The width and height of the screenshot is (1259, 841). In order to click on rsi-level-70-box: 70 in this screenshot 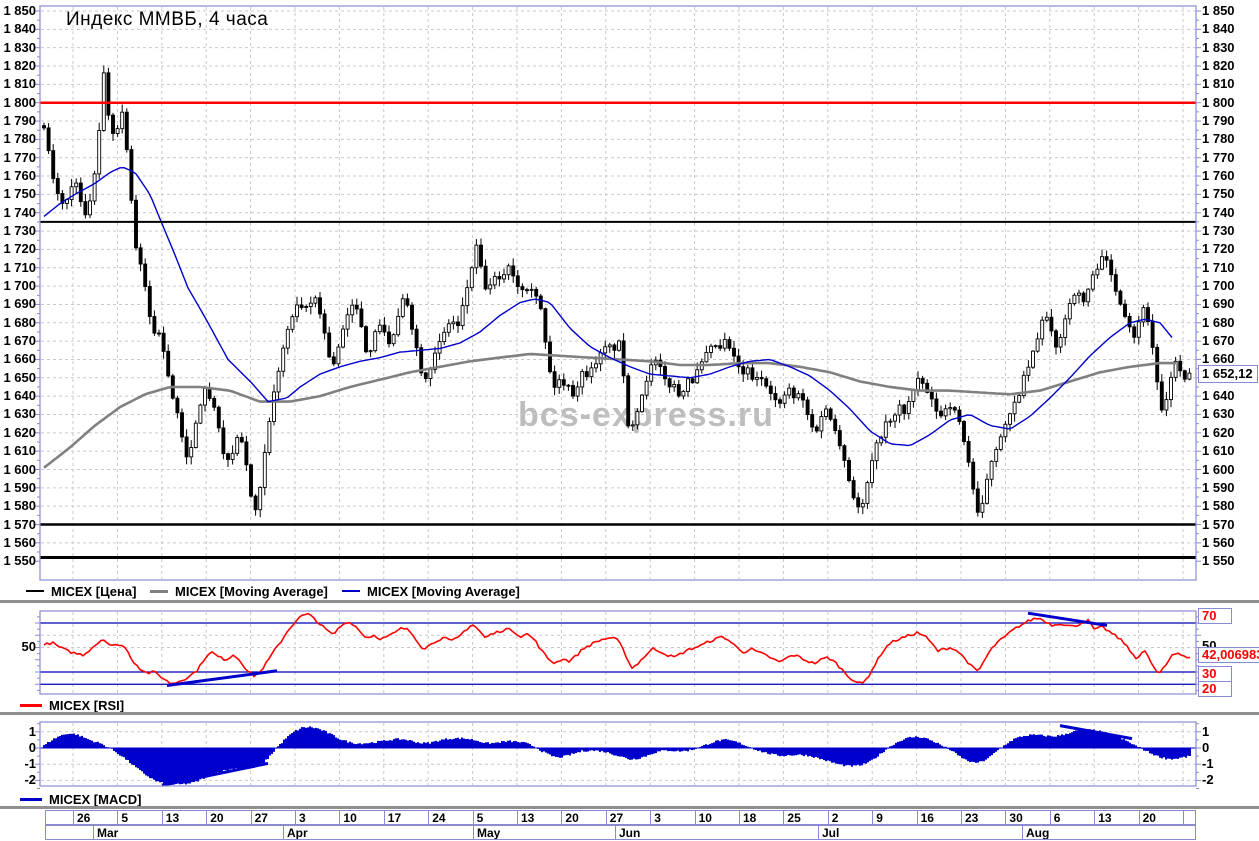, I will do `click(1215, 616)`.